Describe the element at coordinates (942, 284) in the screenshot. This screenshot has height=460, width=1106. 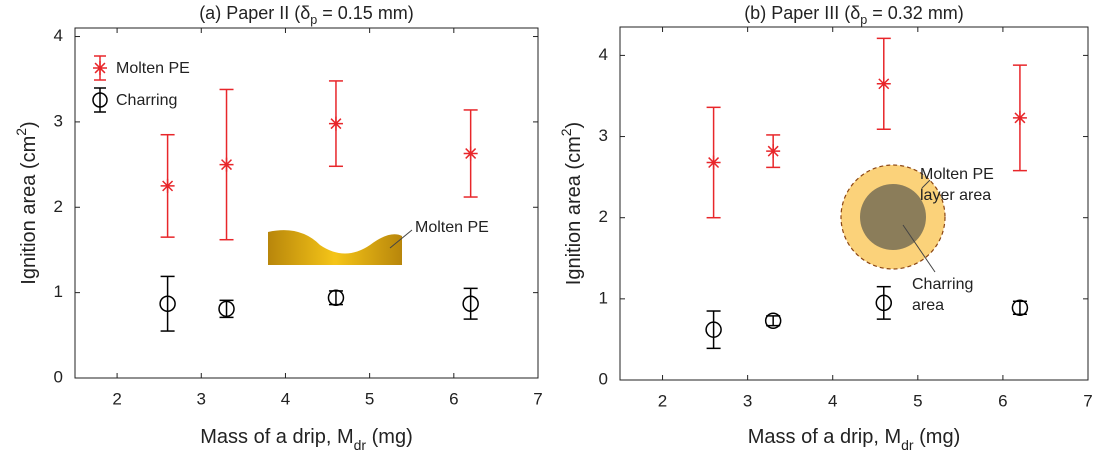
I see `annotation: Charring` at that location.